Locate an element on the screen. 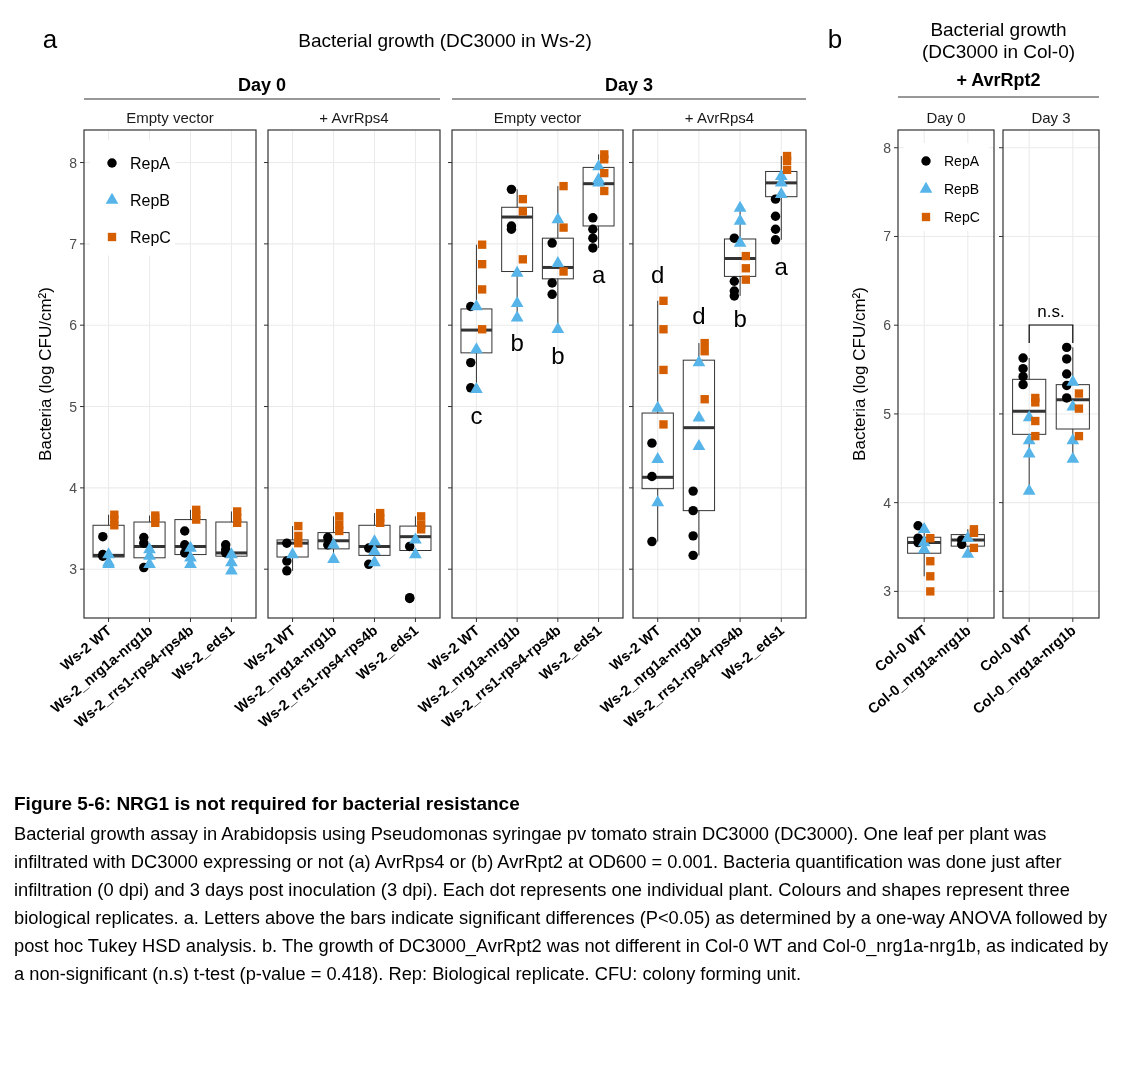 The image size is (1127, 1088). annotation: c is located at coordinates (476, 415).